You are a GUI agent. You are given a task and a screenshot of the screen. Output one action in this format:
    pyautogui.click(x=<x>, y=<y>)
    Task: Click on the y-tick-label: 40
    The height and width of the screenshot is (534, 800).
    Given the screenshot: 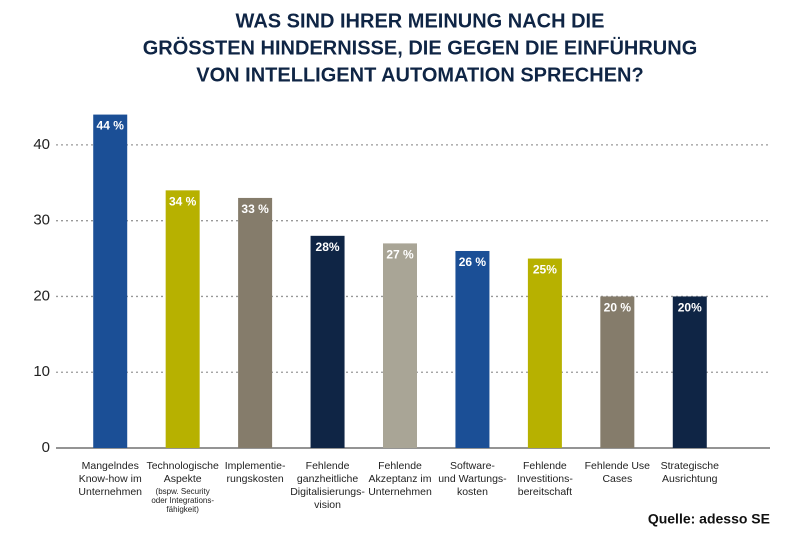 What is the action you would take?
    pyautogui.click(x=41, y=144)
    